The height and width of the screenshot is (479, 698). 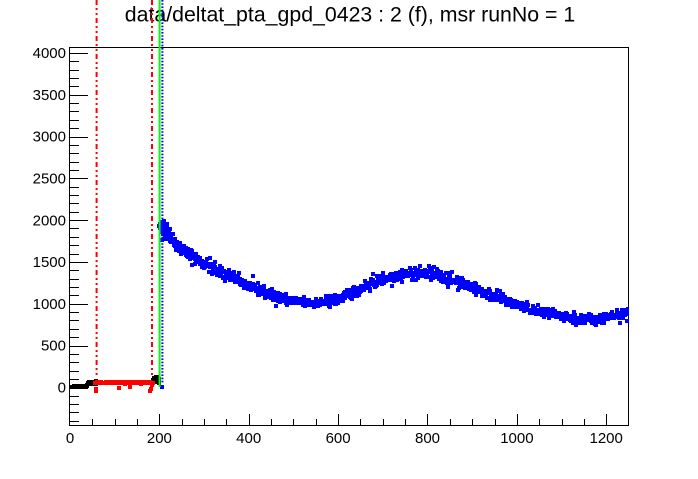 I want to click on svg-text: 1500, so click(x=49, y=262).